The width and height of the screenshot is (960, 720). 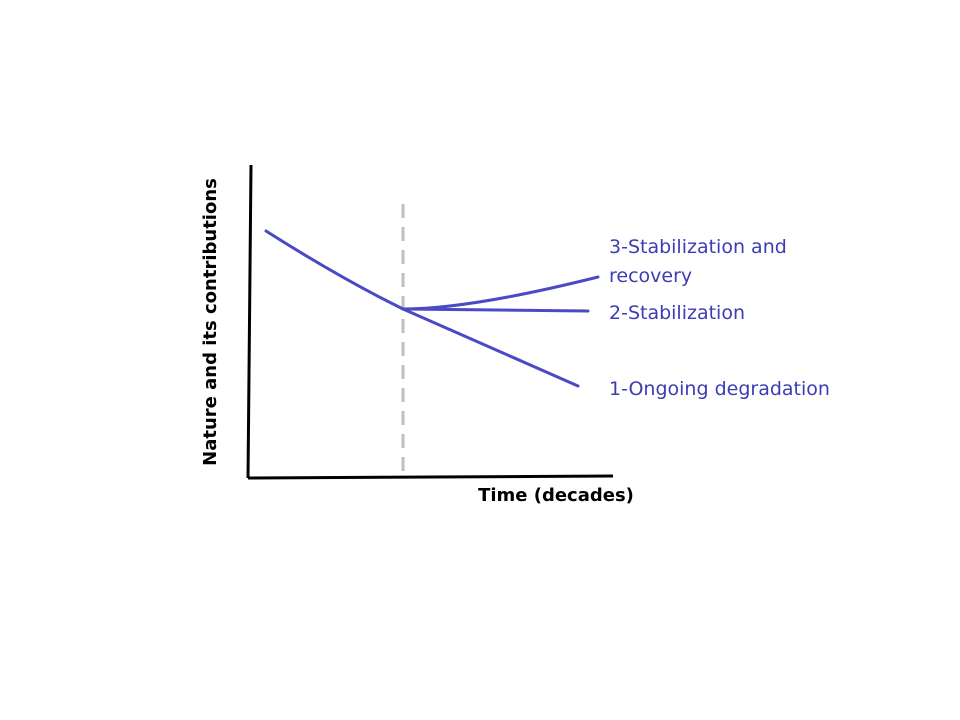 What do you see at coordinates (698, 247) in the screenshot?
I see `scenario-3-label-line1: 3-Stabilization and` at bounding box center [698, 247].